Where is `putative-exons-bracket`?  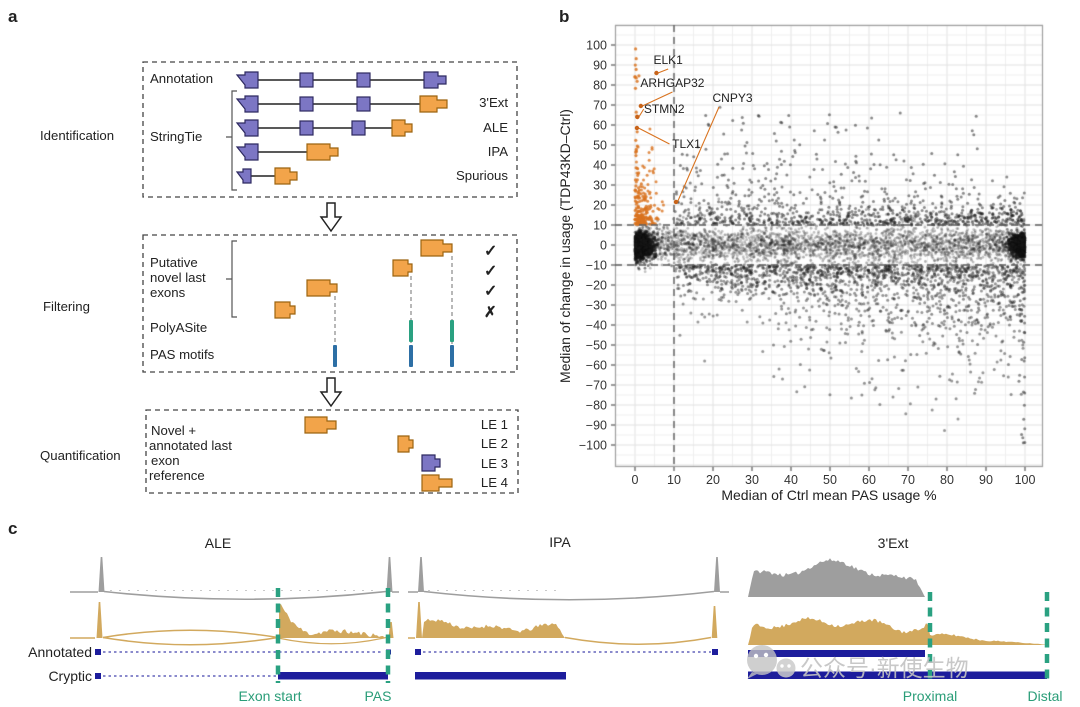
putative-exons-bracket is located at coordinates (231, 279).